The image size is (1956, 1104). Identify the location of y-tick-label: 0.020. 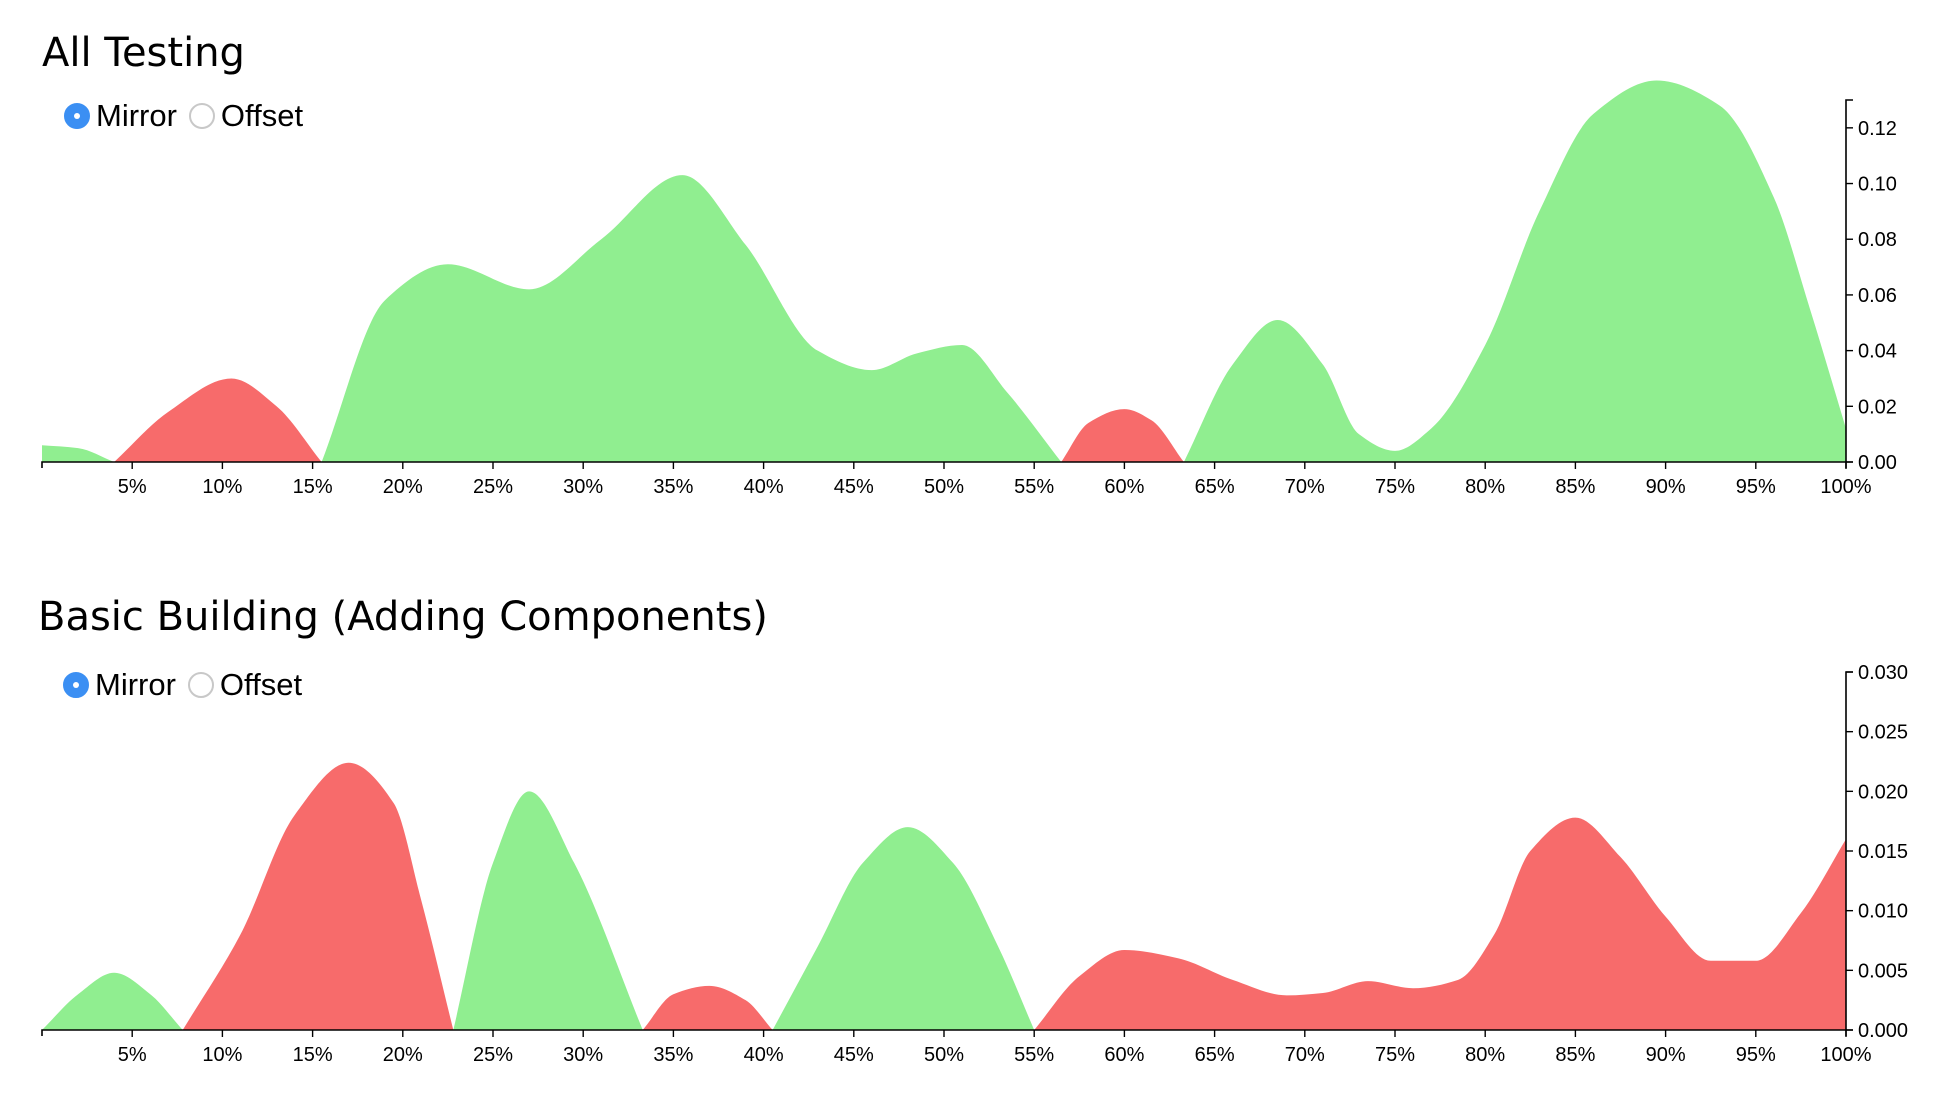
(1883, 792).